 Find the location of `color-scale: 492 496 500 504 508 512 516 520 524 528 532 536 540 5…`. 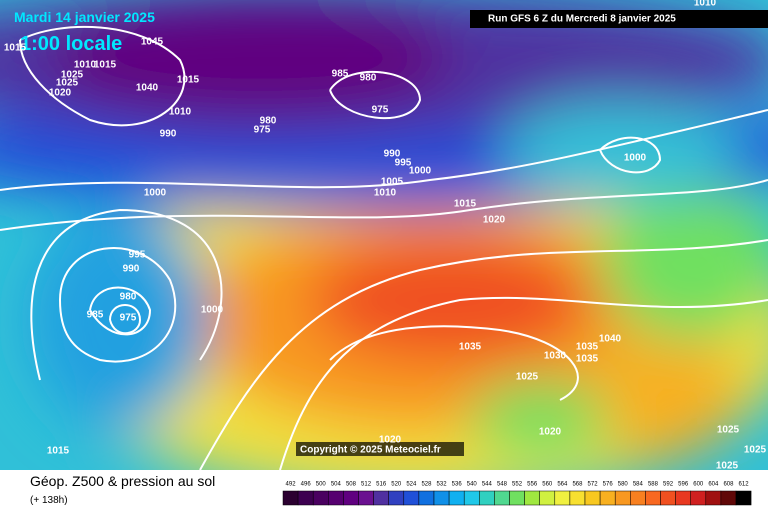

color-scale: 492 496 500 504 508 512 516 520 524 528 532 536 540 5… is located at coordinates (517, 494).